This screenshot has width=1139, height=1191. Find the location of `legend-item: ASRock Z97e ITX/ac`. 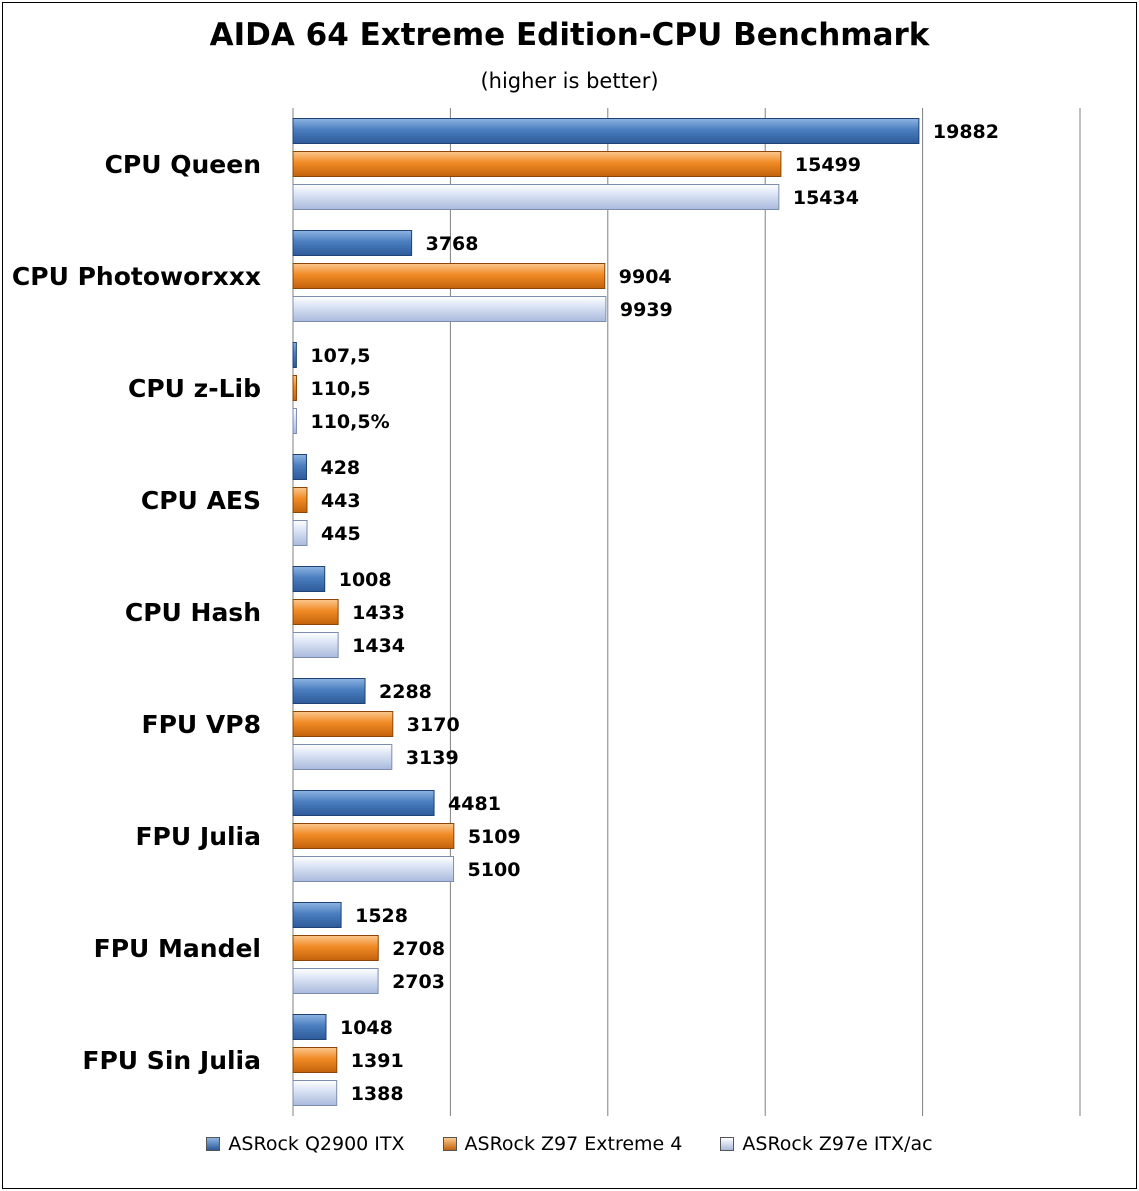

legend-item: ASRock Z97e ITX/ac is located at coordinates (826, 1144).